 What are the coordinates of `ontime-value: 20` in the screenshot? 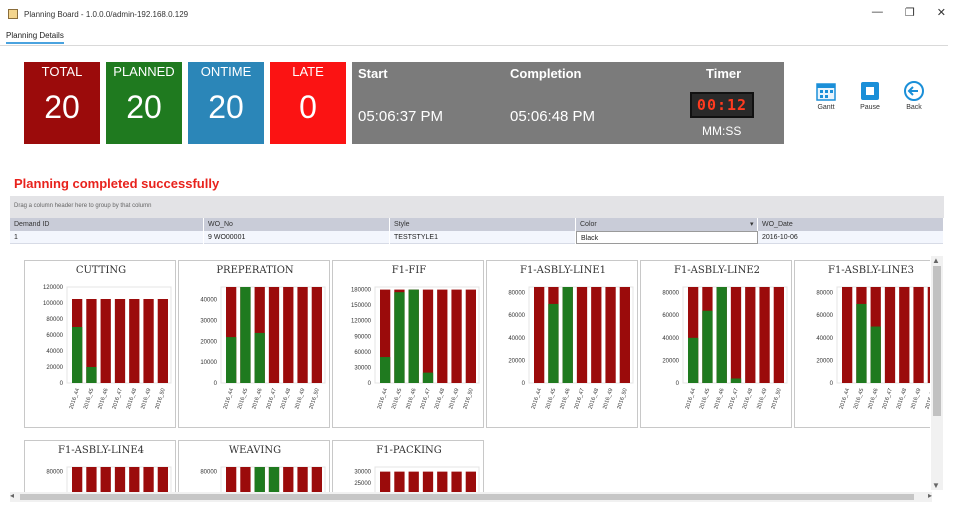 It's located at (226, 107).